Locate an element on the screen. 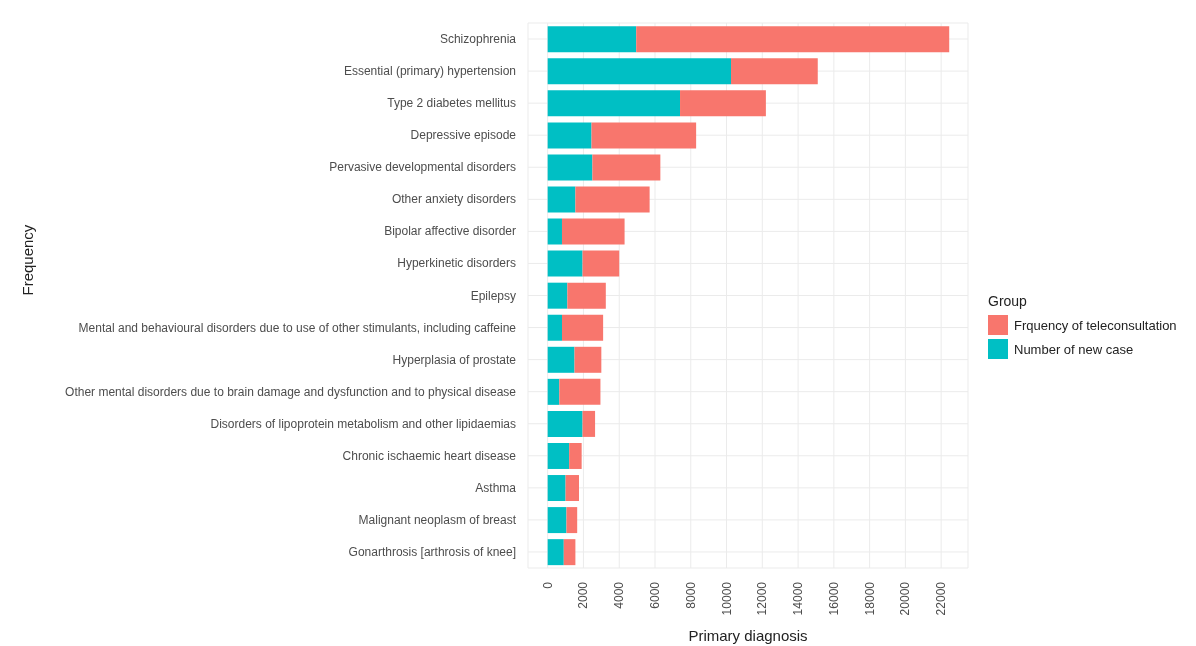  y-tick-label: Mental and behavioural disorders due to use of other stimulants, including caffeine is located at coordinates (297, 327).